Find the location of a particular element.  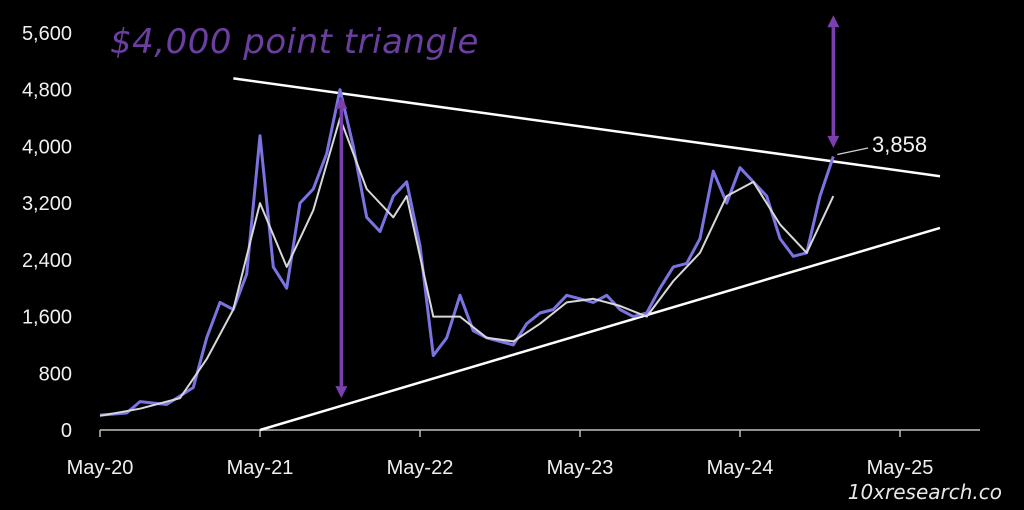

x-tick-label: May-25 is located at coordinates (900, 468).